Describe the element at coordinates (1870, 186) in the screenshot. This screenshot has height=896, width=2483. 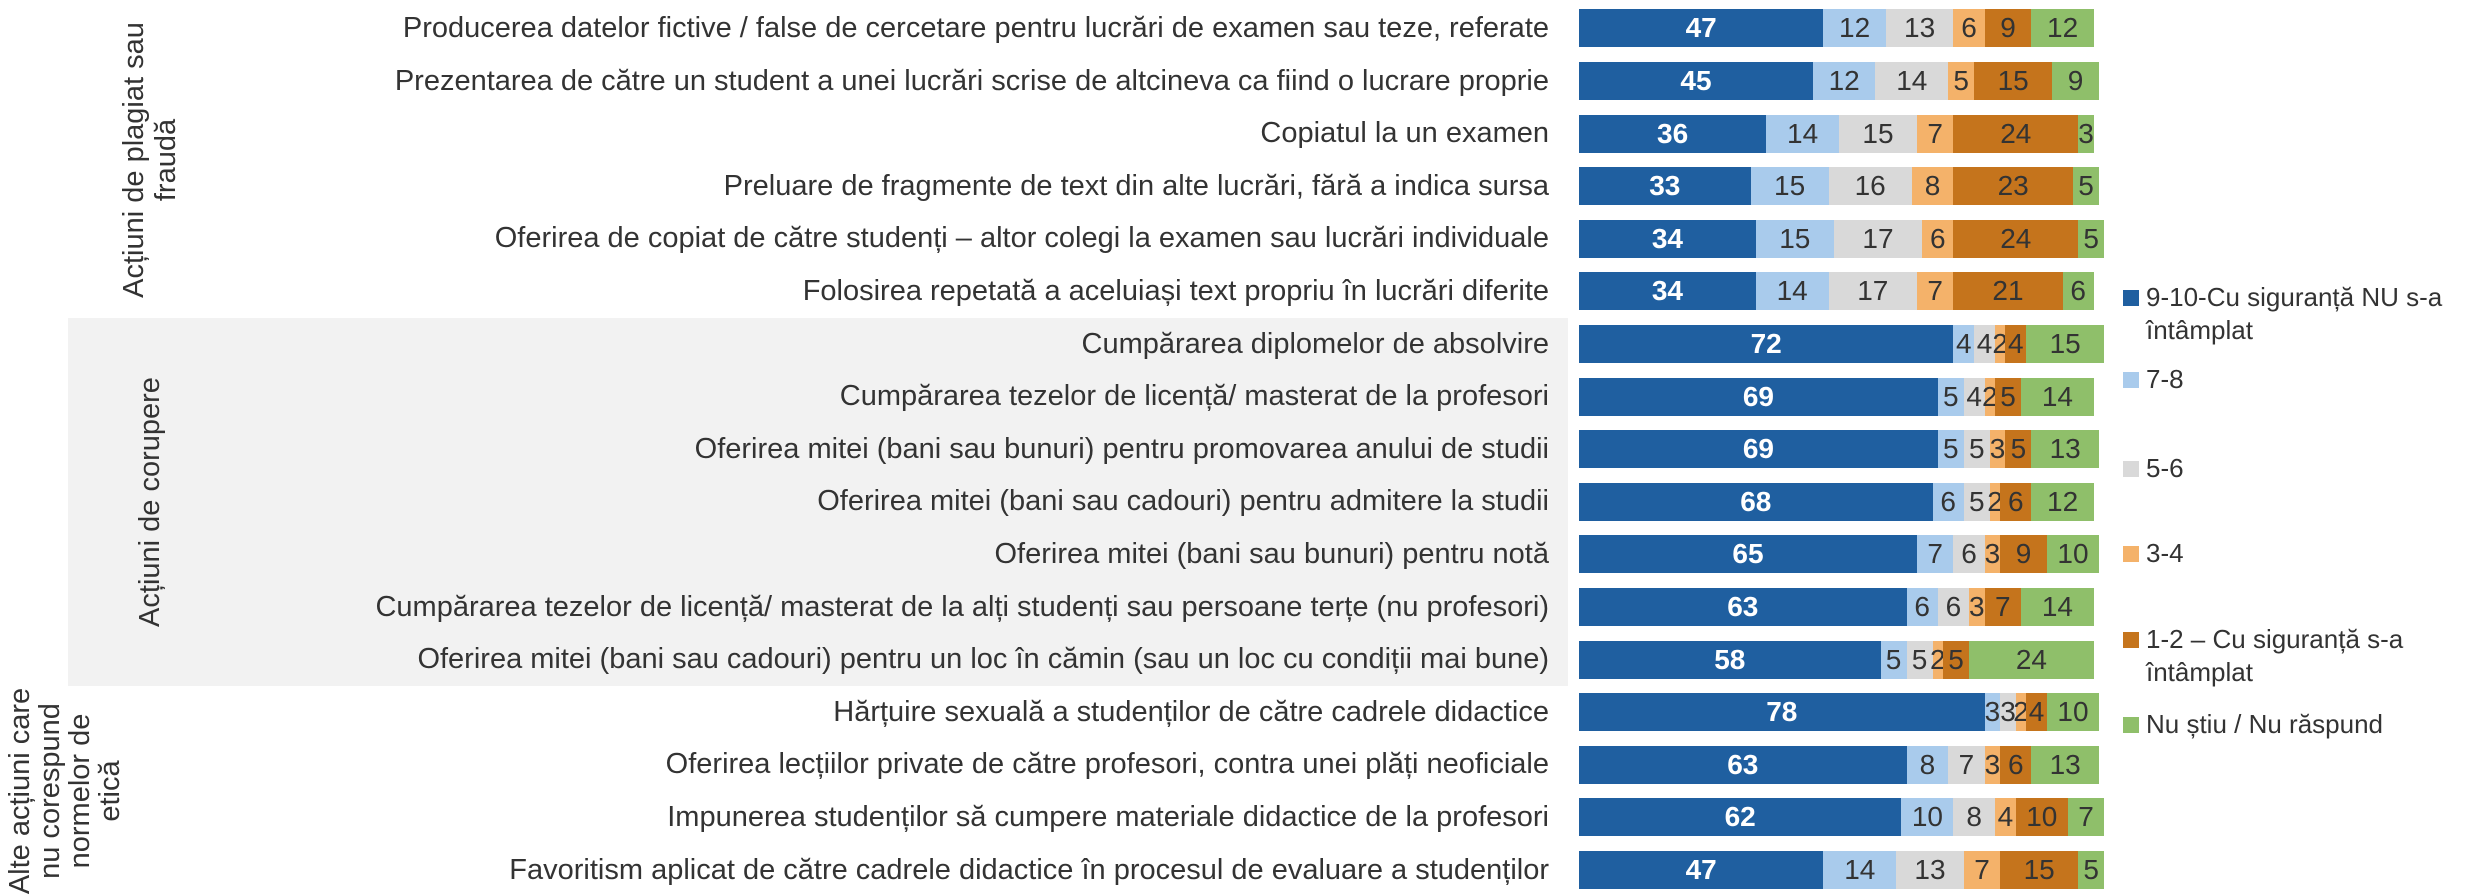
I see `bar-segment: 16` at that location.